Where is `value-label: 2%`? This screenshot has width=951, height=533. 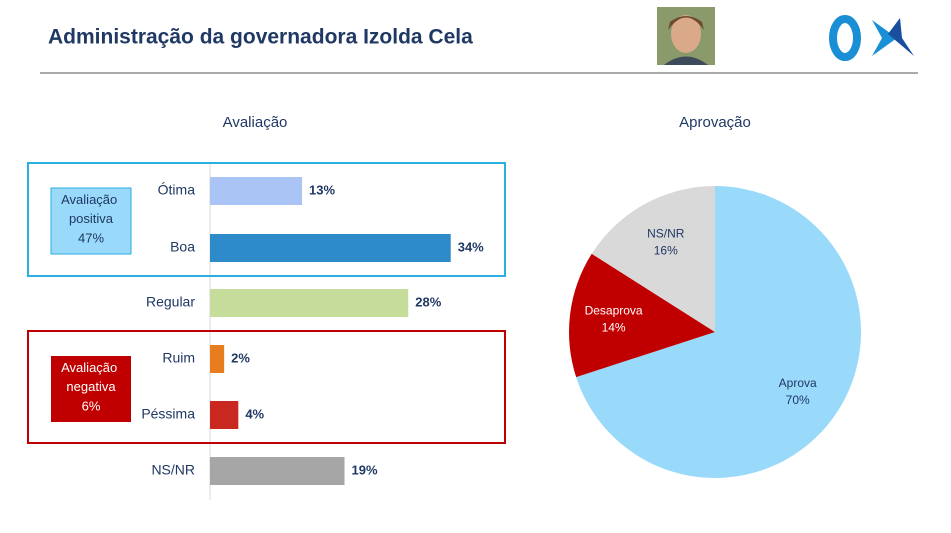
value-label: 2% is located at coordinates (240, 357).